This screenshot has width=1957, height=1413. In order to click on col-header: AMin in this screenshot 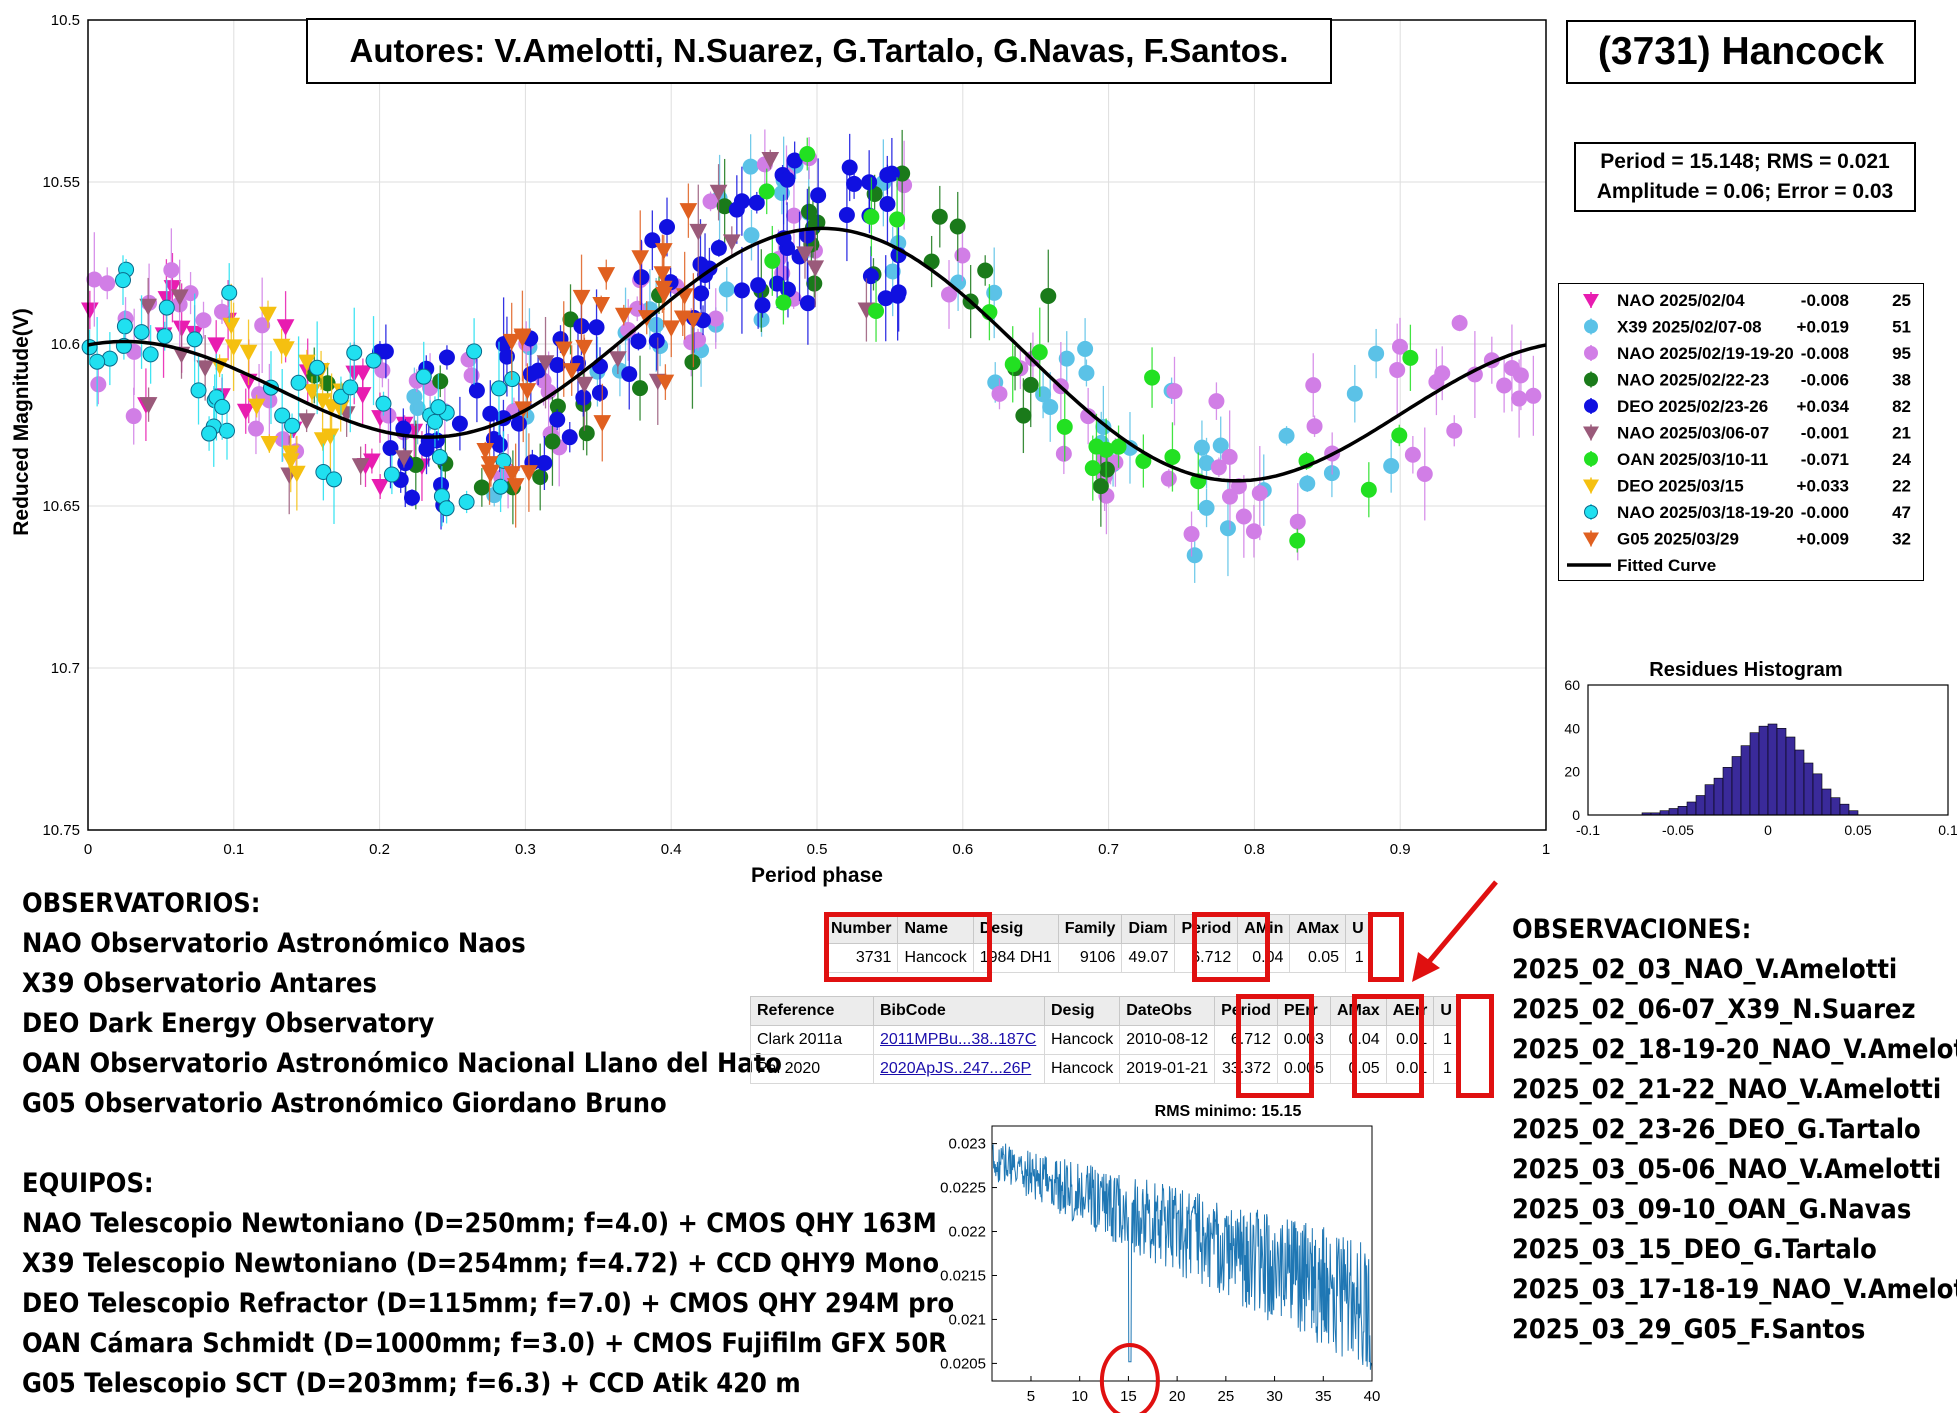, I will do `click(1264, 929)`.